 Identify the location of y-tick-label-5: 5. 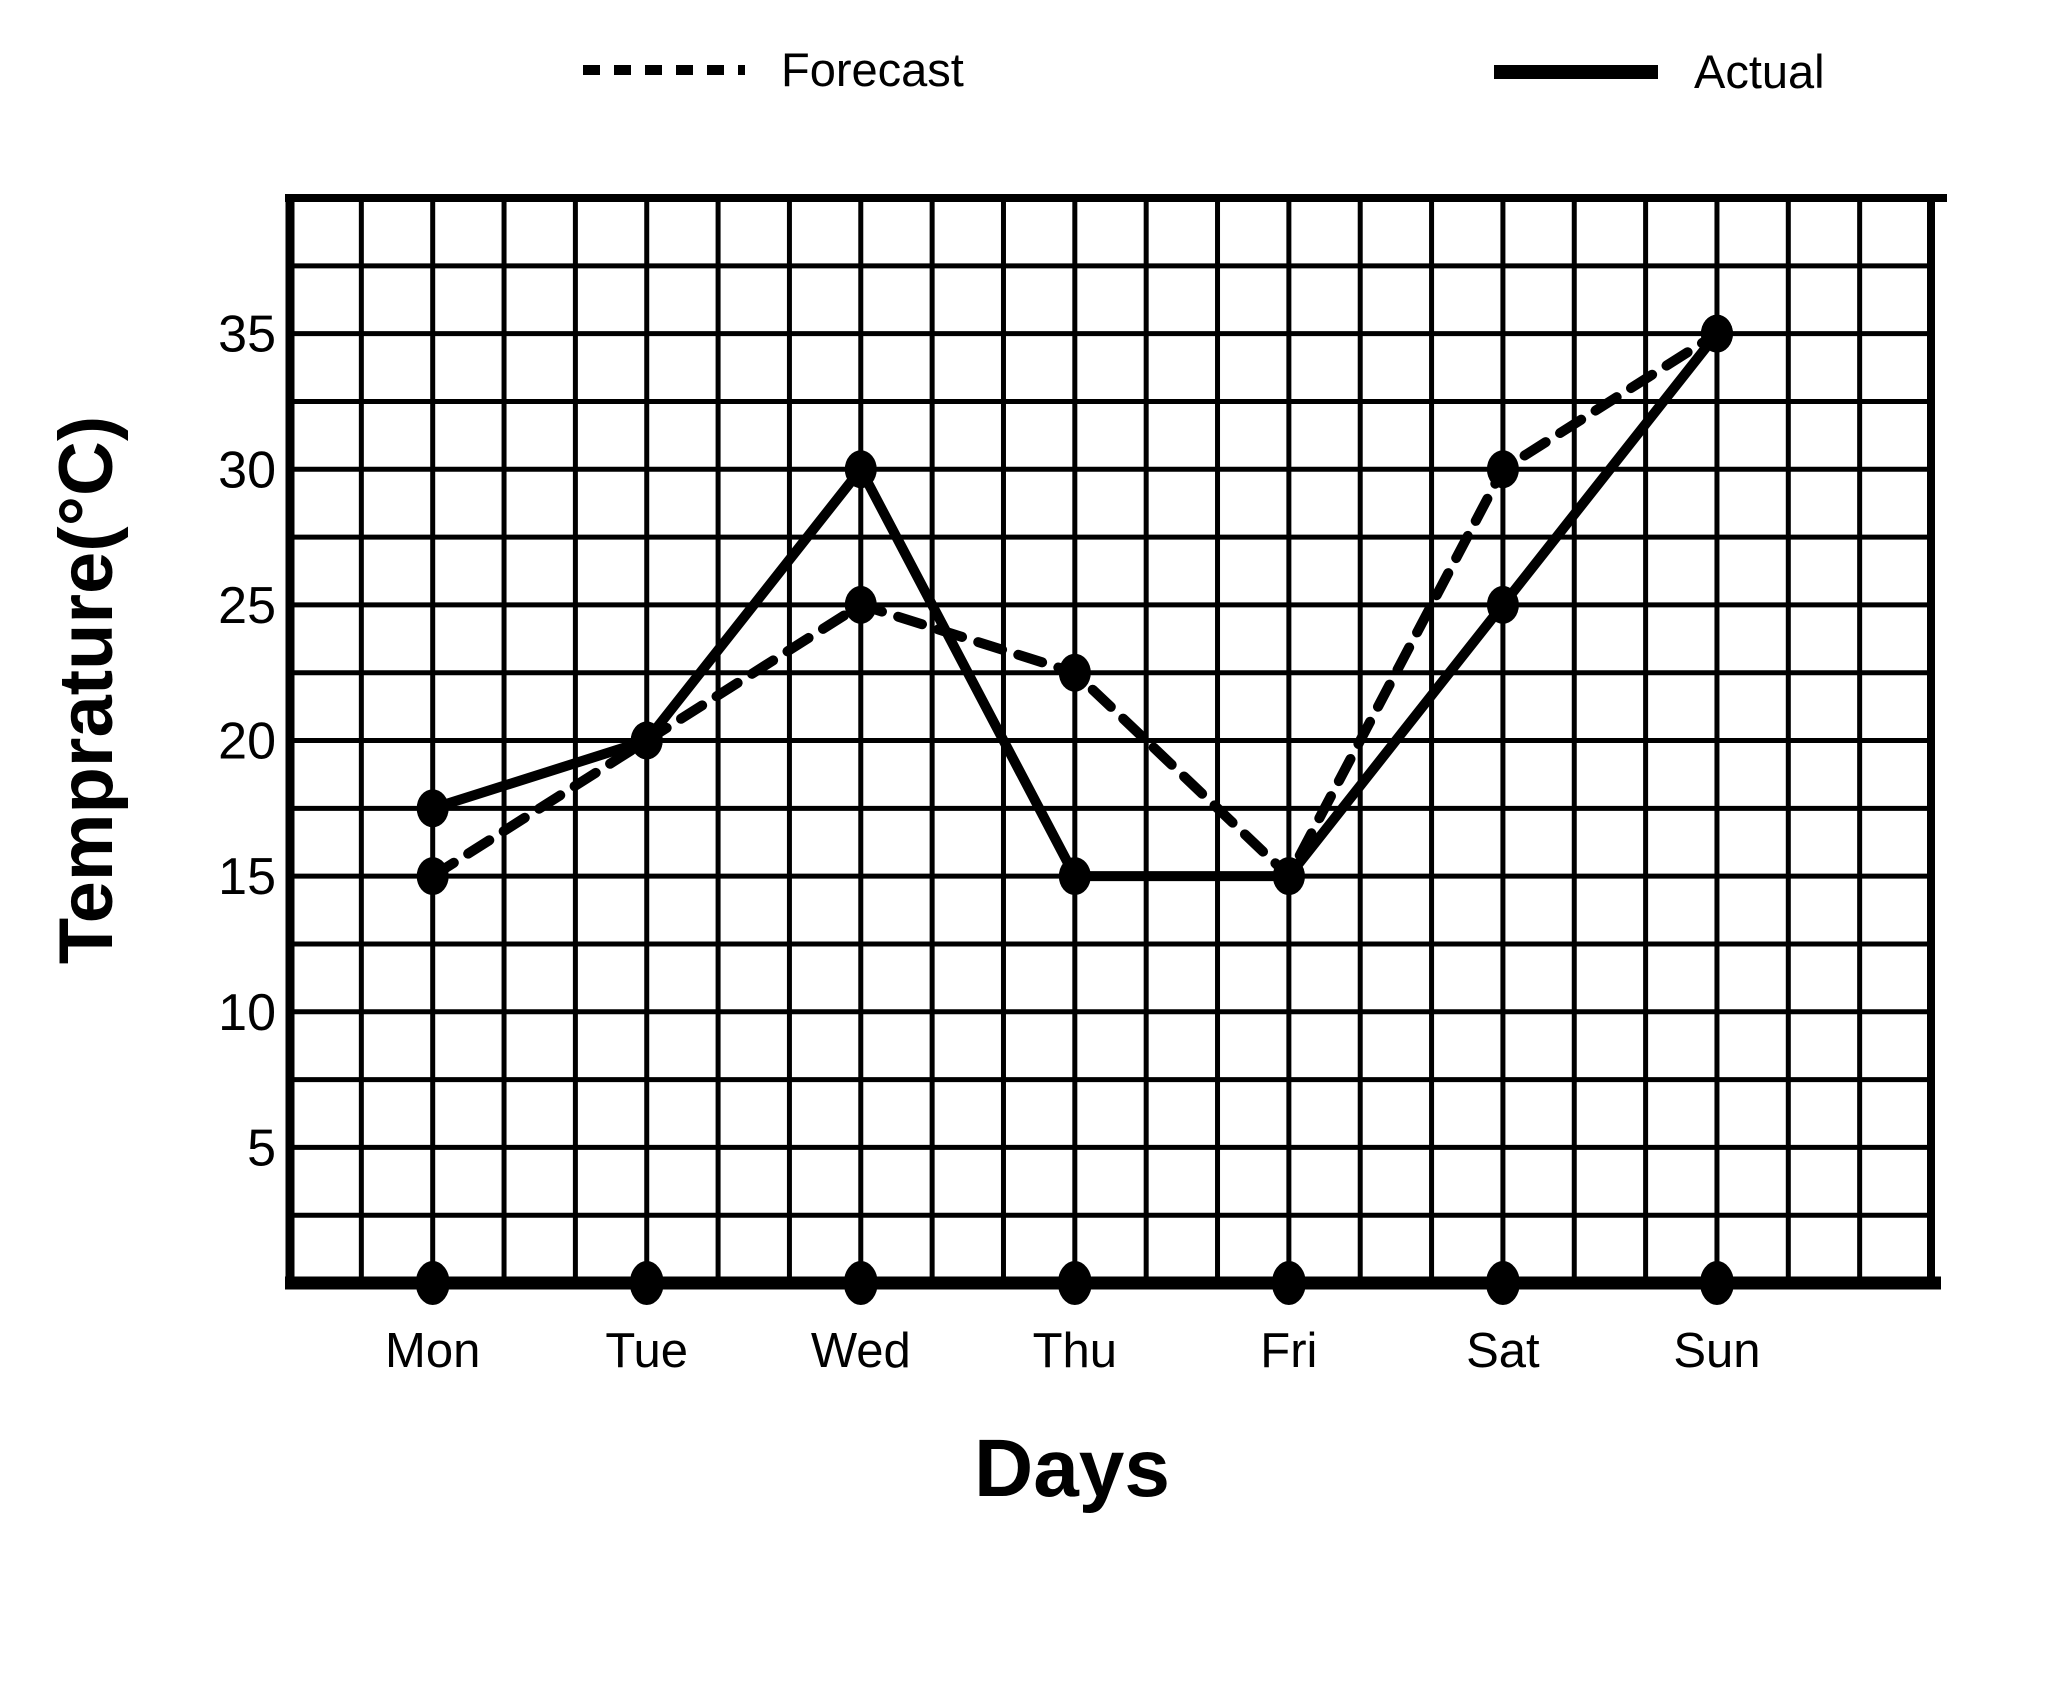
(261, 1148).